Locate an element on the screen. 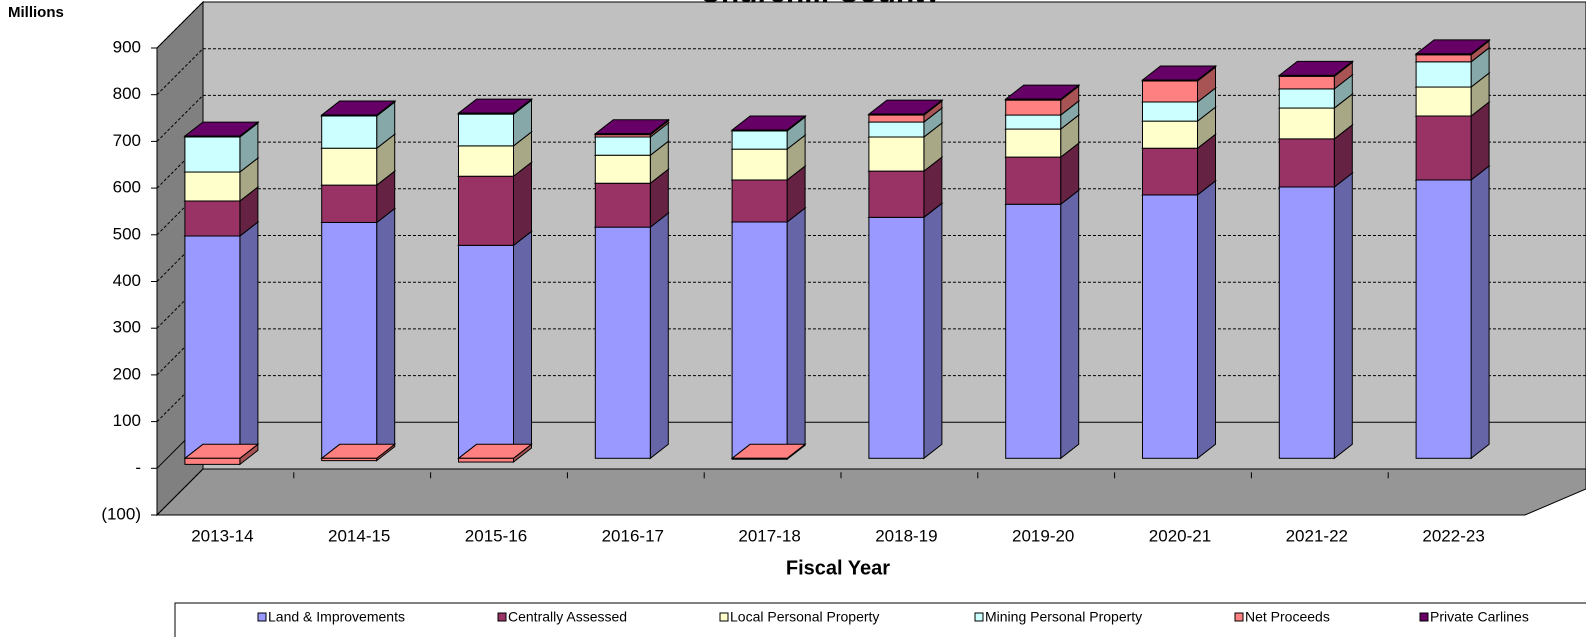  y-axis-label: Millions is located at coordinates (36, 12).